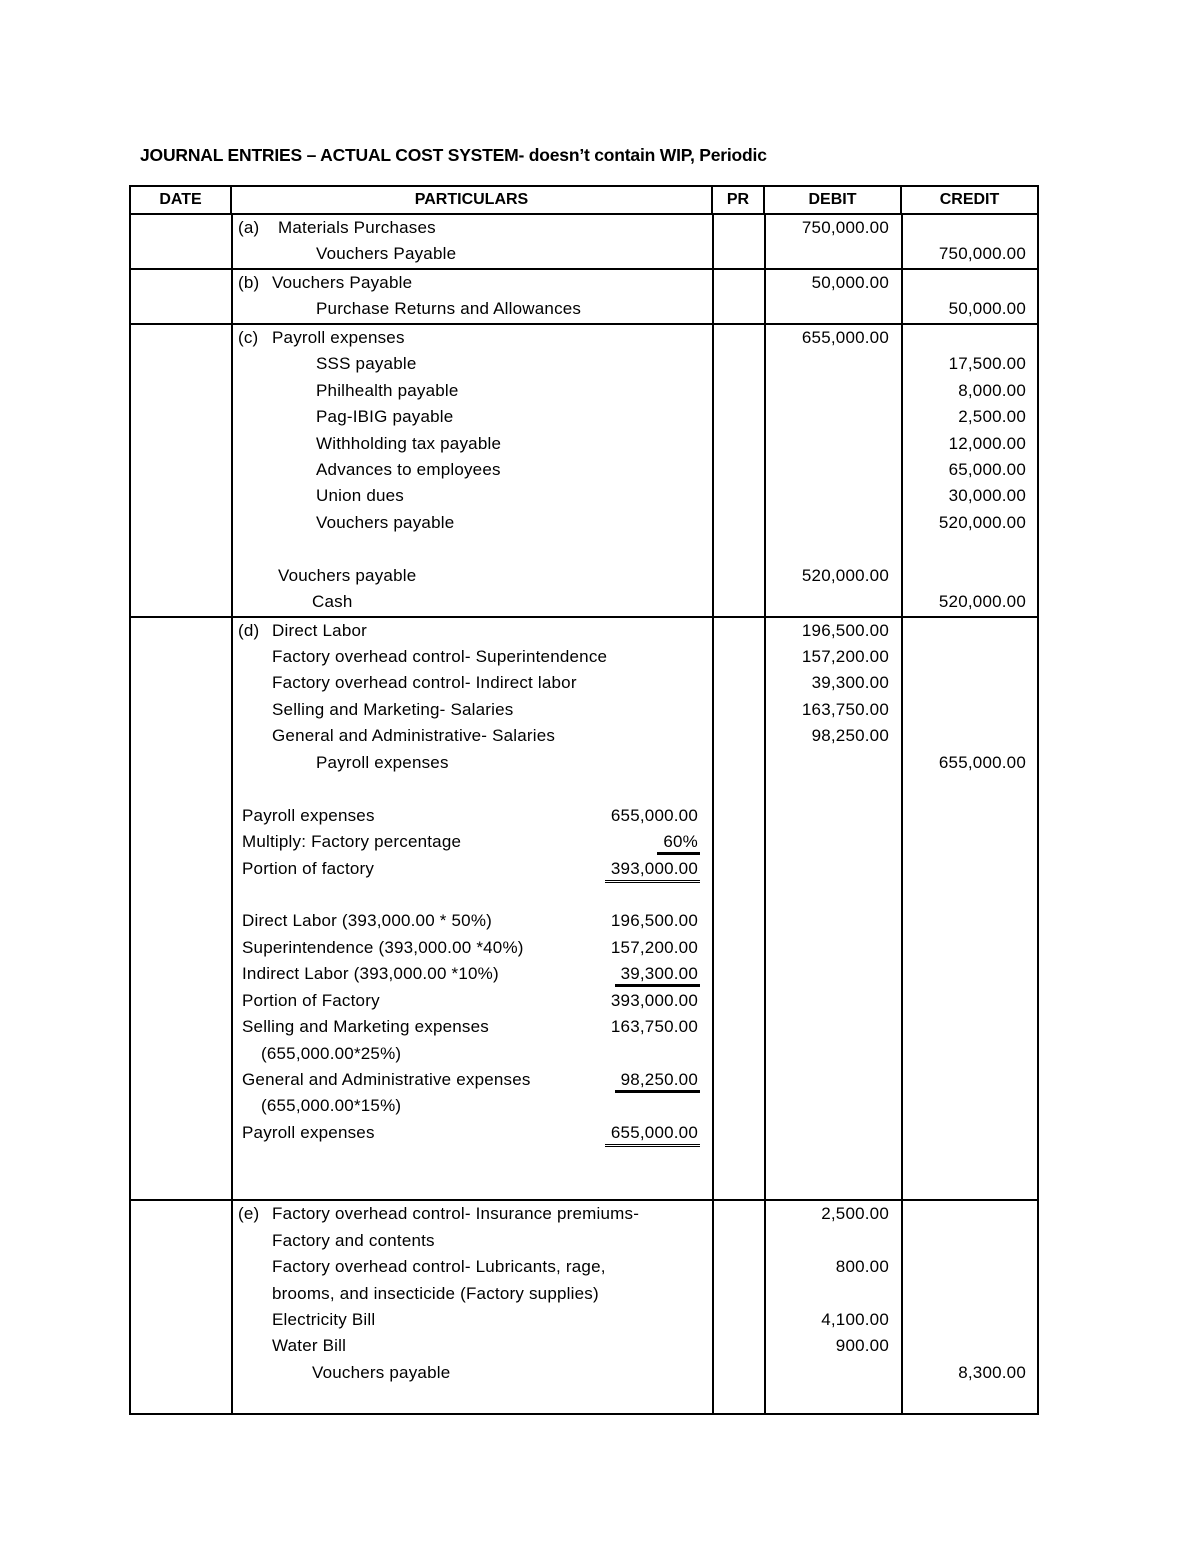  What do you see at coordinates (472, 200) in the screenshot?
I see `header-particulars: PARTICULARS` at bounding box center [472, 200].